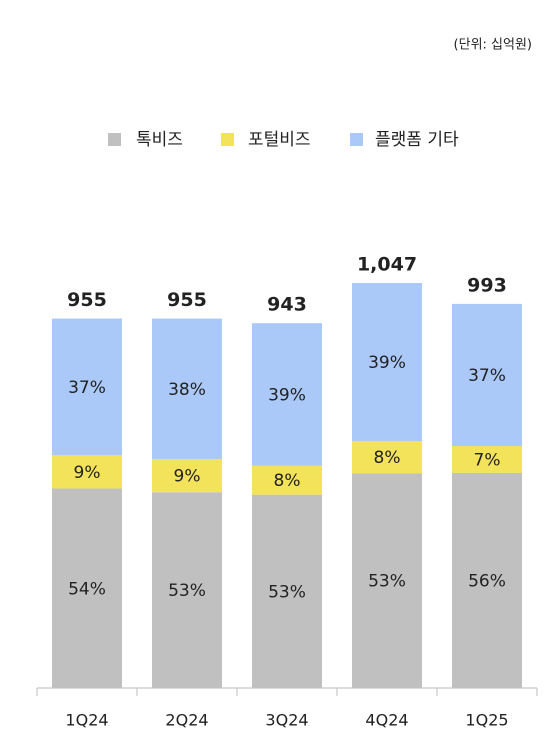  What do you see at coordinates (279, 140) in the screenshot?
I see `legend-label: 포털비즈` at bounding box center [279, 140].